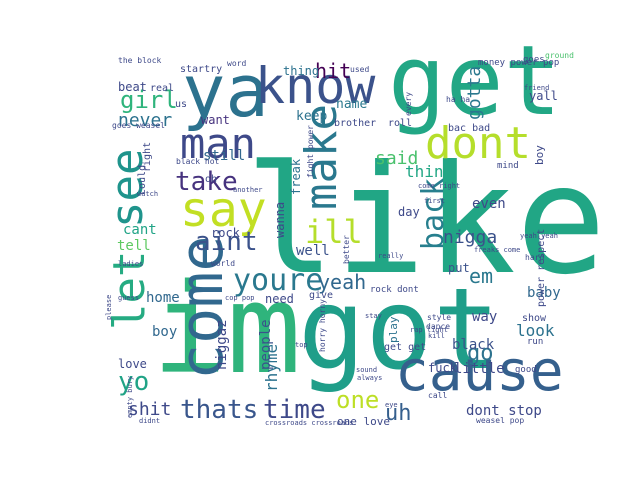  Describe the element at coordinates (405, 347) in the screenshot. I see `cloud-word-get-get: get get` at that location.